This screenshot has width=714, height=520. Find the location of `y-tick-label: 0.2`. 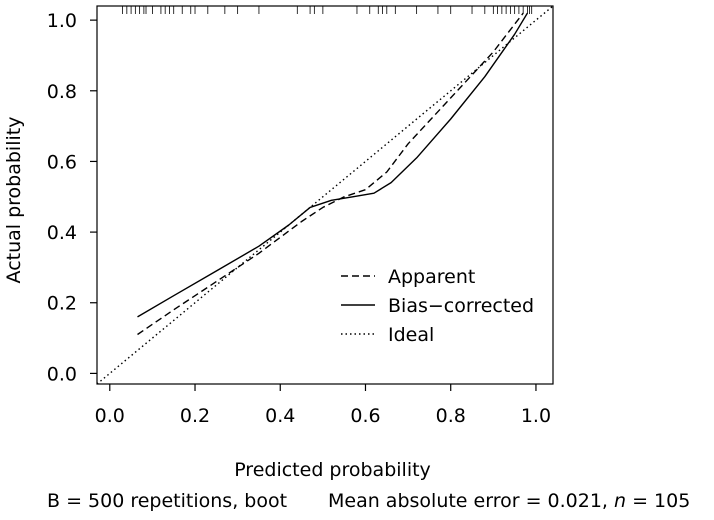

y-tick-label: 0.2 is located at coordinates (62, 304).